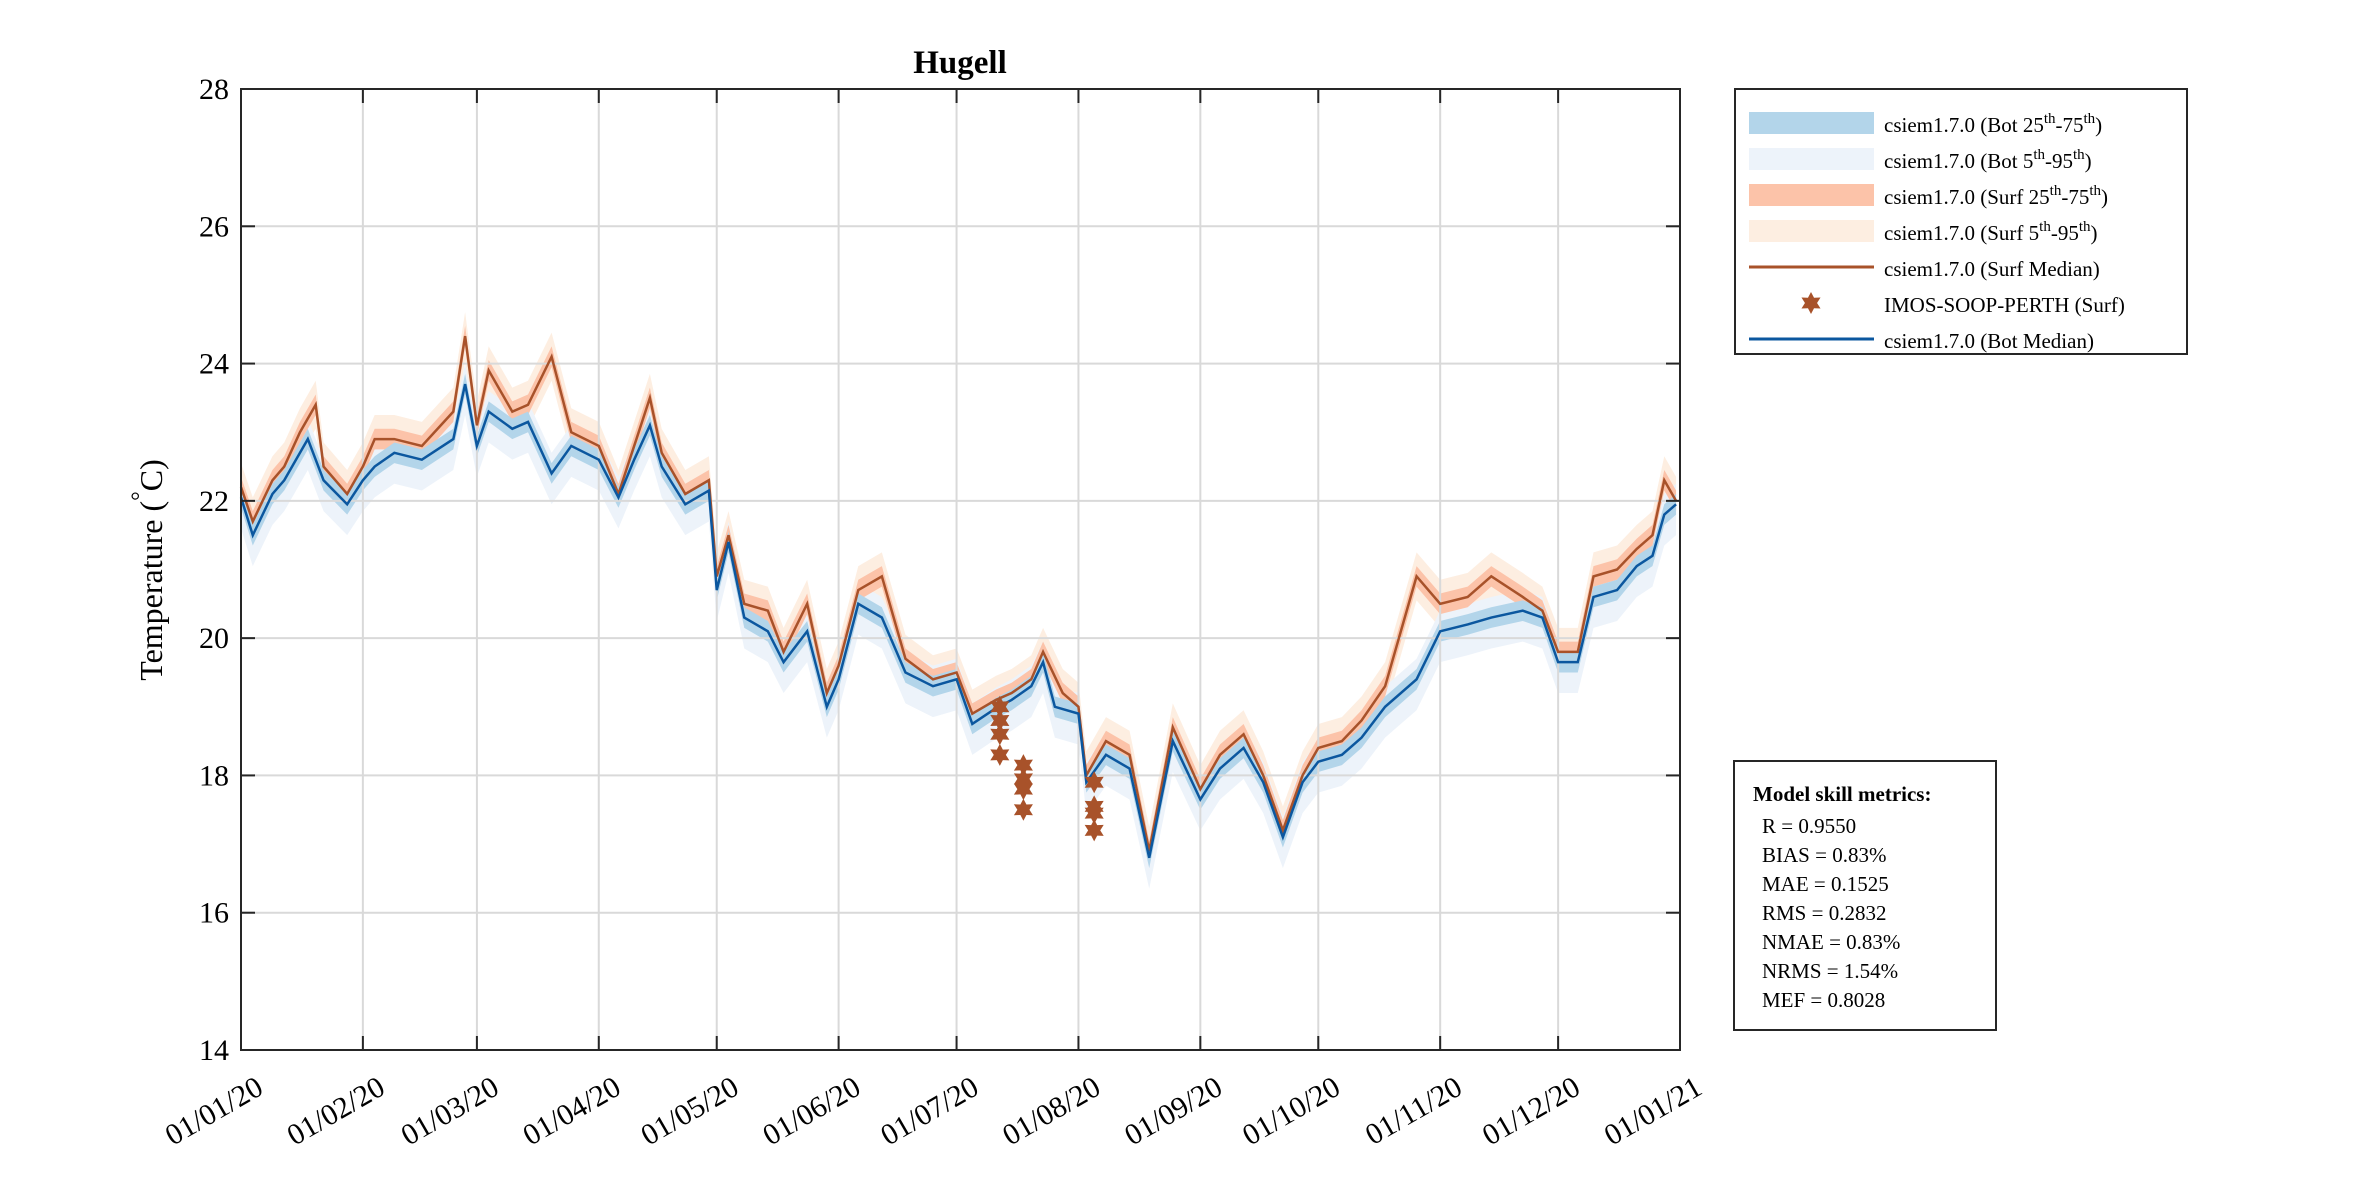  Describe the element at coordinates (1051, 1111) in the screenshot. I see `x-tick-label: 01/08/20` at that location.